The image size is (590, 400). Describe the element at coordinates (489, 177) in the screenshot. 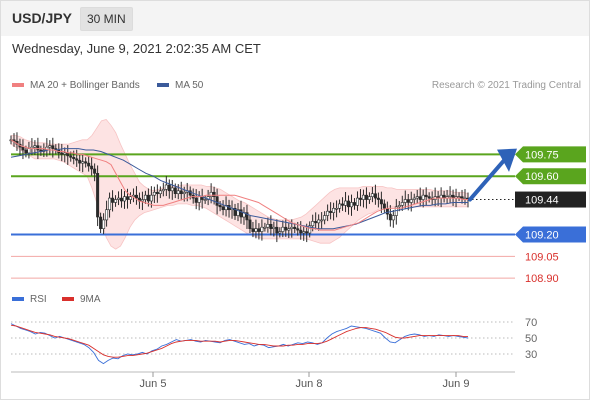

I see `forecast-arrow-shaft` at that location.